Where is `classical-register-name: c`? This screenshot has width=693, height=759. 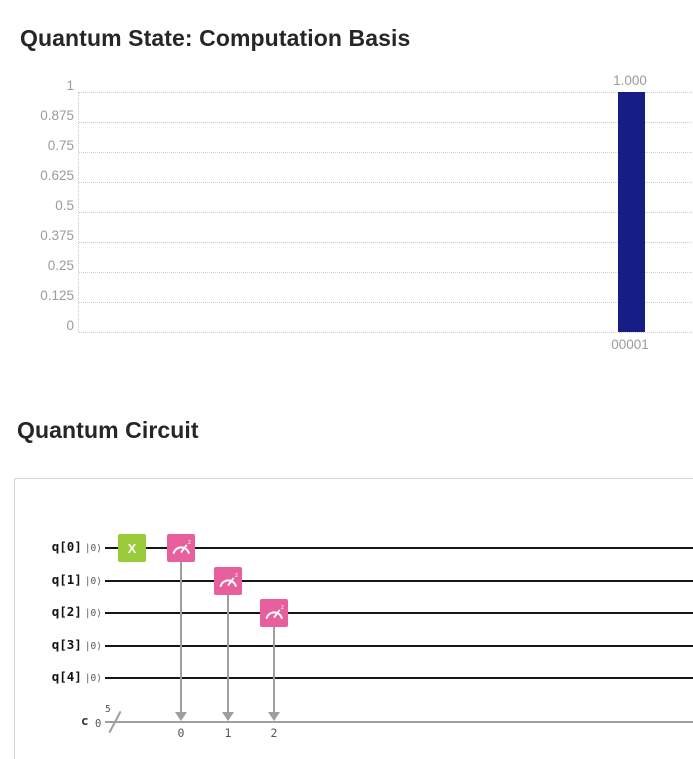 classical-register-name: c is located at coordinates (85, 720).